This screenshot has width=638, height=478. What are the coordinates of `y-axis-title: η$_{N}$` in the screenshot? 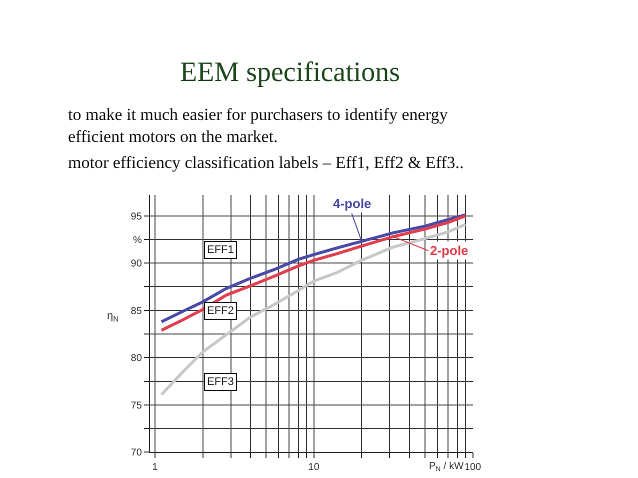 It's located at (113, 317).